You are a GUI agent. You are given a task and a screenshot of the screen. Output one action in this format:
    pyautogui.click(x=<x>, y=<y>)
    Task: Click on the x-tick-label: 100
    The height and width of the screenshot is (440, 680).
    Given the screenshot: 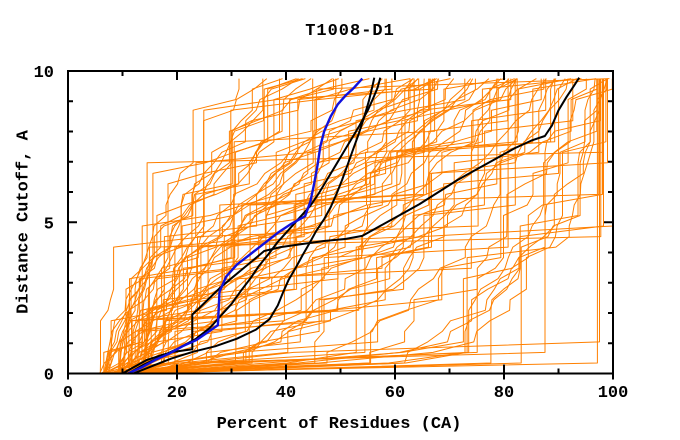 What is the action you would take?
    pyautogui.click(x=613, y=393)
    